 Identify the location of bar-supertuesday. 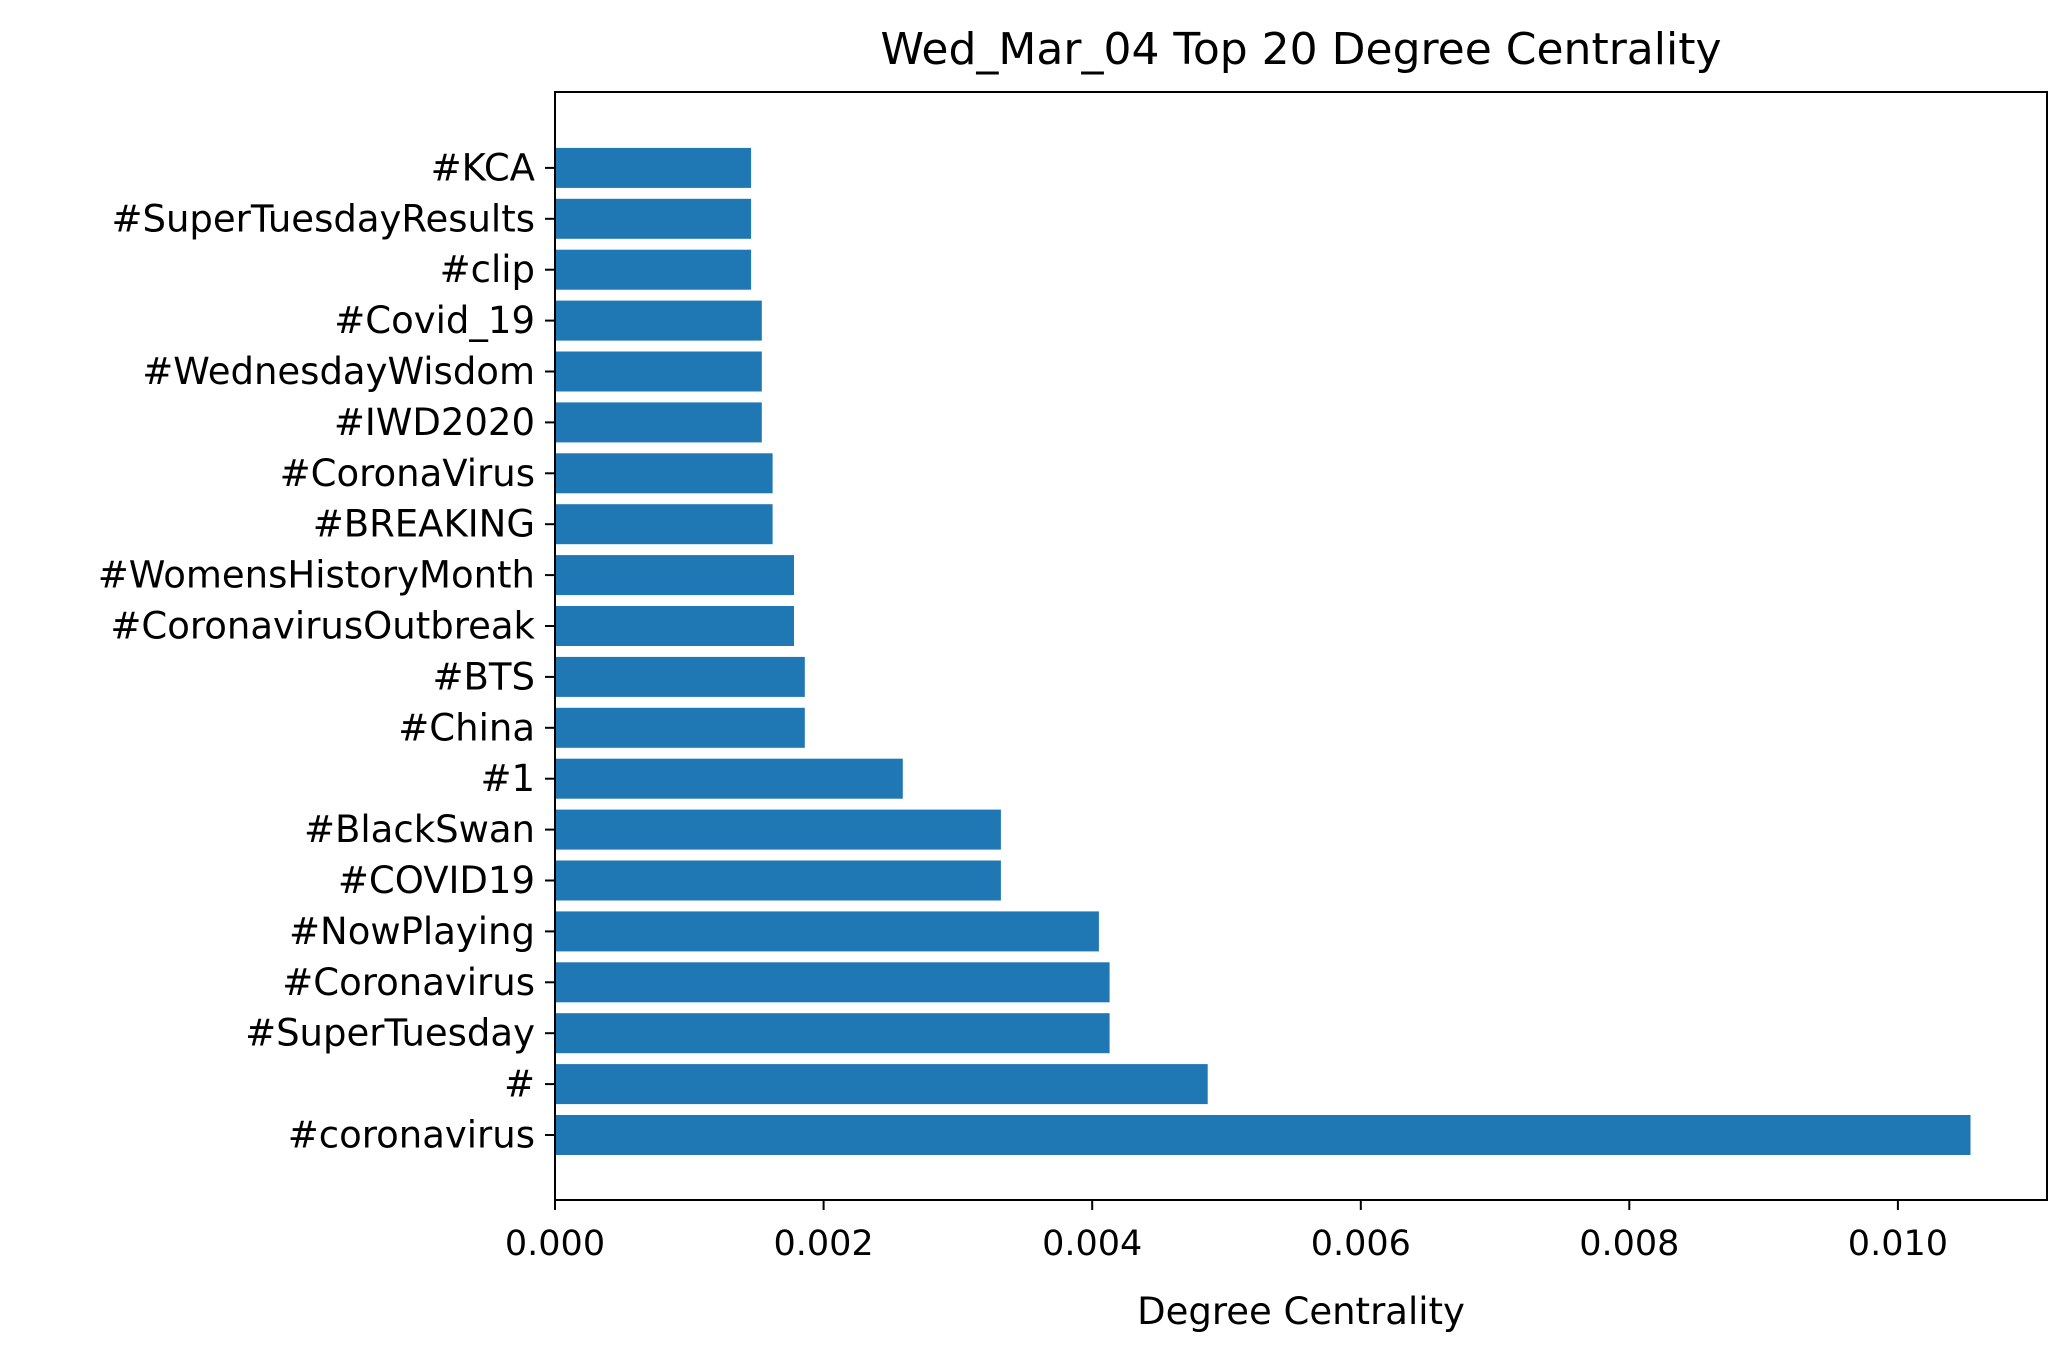
(832, 1033).